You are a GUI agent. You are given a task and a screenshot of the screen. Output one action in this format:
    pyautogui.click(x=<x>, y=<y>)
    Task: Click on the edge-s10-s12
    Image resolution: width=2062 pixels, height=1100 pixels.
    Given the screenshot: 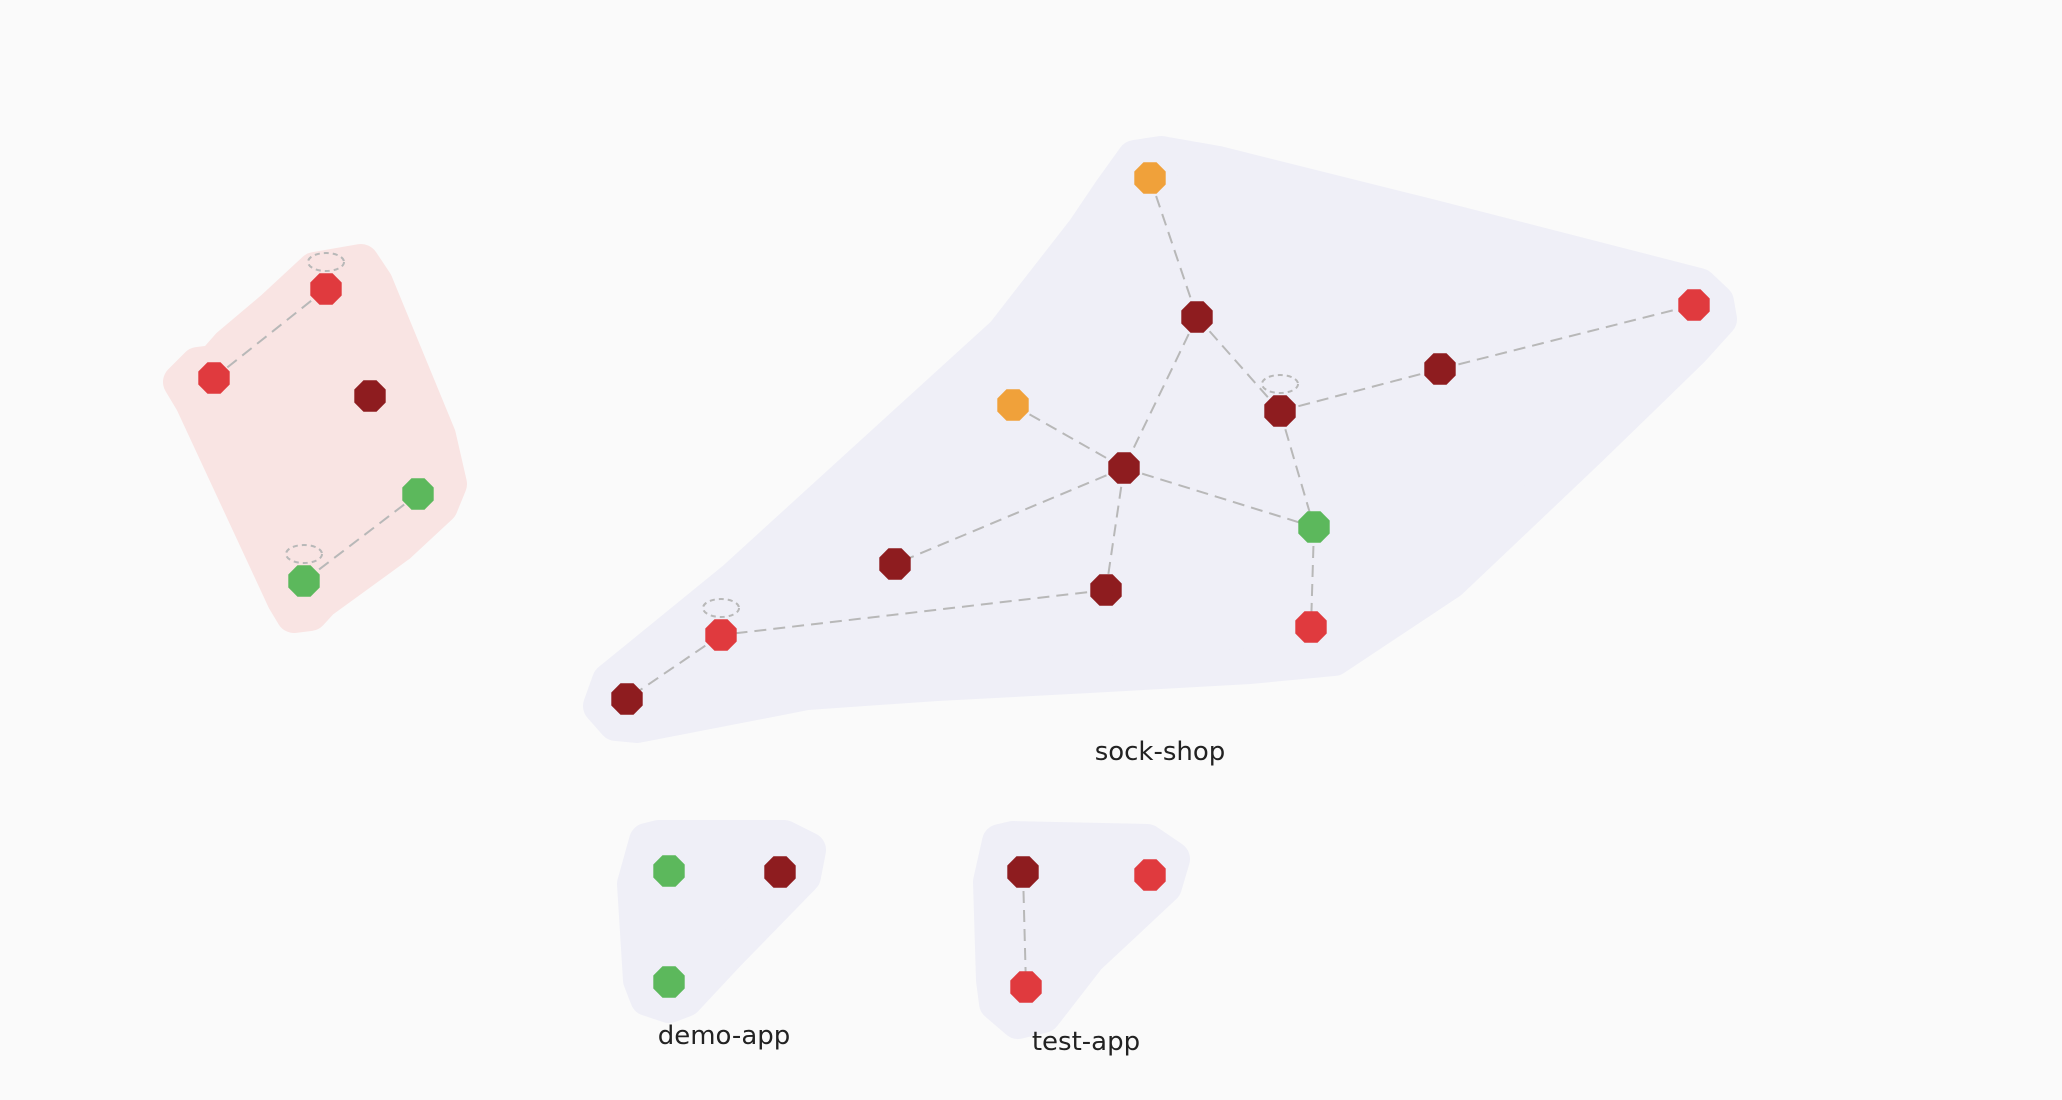 What is the action you would take?
    pyautogui.click(x=913, y=612)
    